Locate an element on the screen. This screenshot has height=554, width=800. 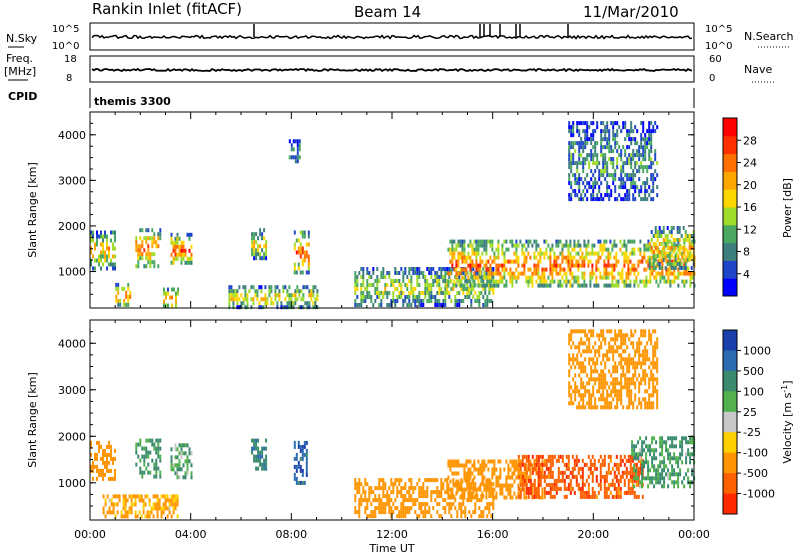
power-colorbar-tick: 28 is located at coordinates (750, 140).